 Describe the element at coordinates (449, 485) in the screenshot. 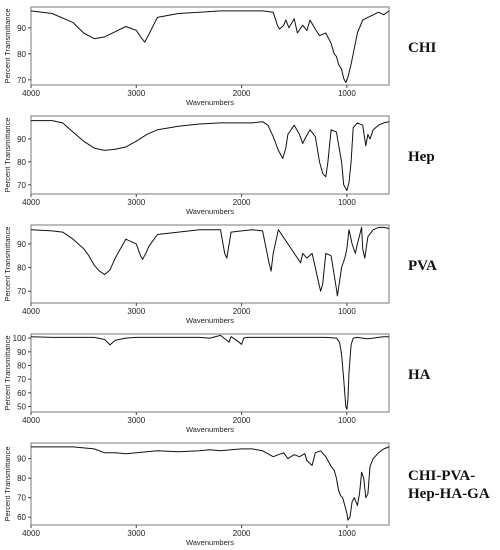

I see `sample-label: CHI-PVA-Hep-HA-GA` at that location.